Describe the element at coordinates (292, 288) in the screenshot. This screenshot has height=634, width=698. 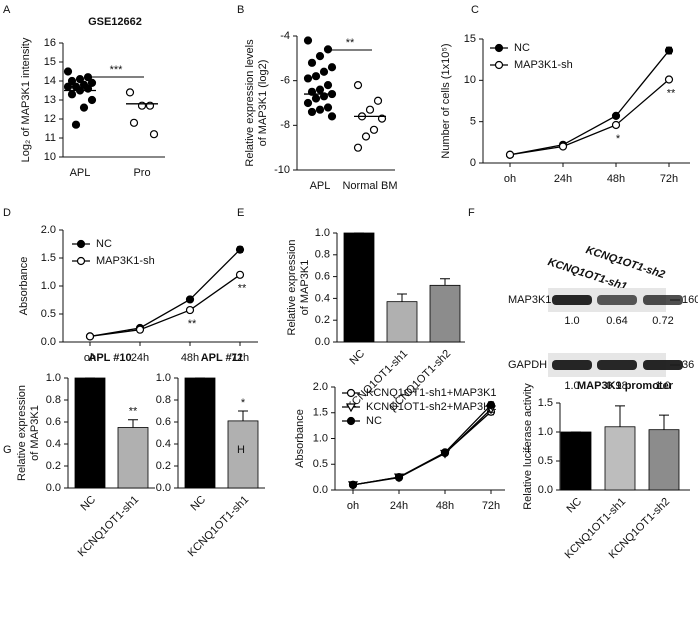
I see `y-axis-label: Relative expression` at that location.